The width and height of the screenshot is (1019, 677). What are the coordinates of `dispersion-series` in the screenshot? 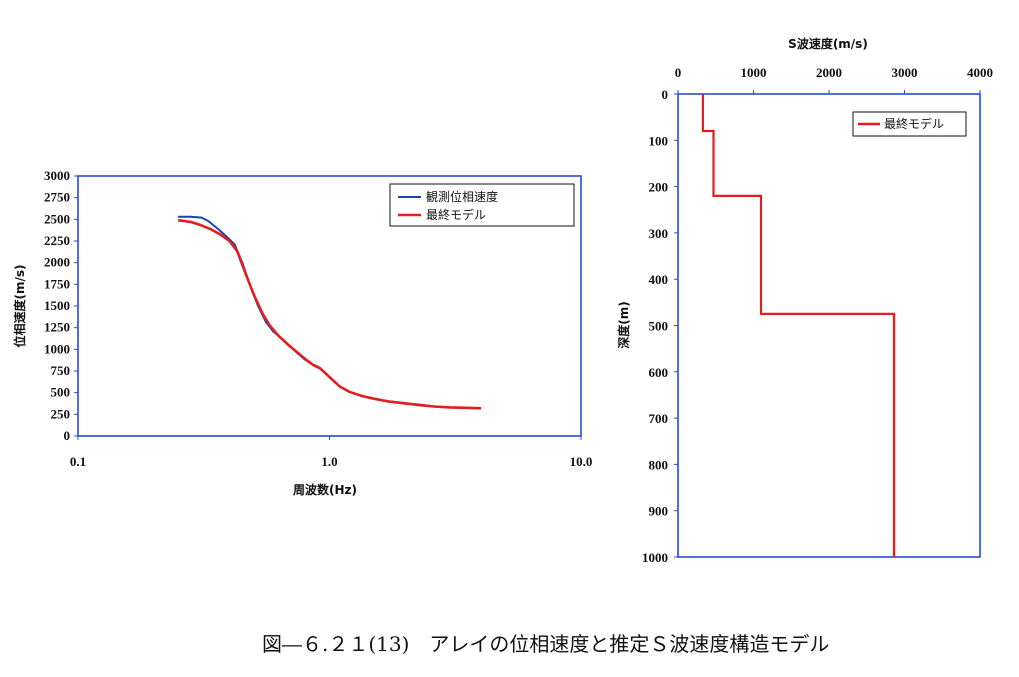 It's located at (329, 312).